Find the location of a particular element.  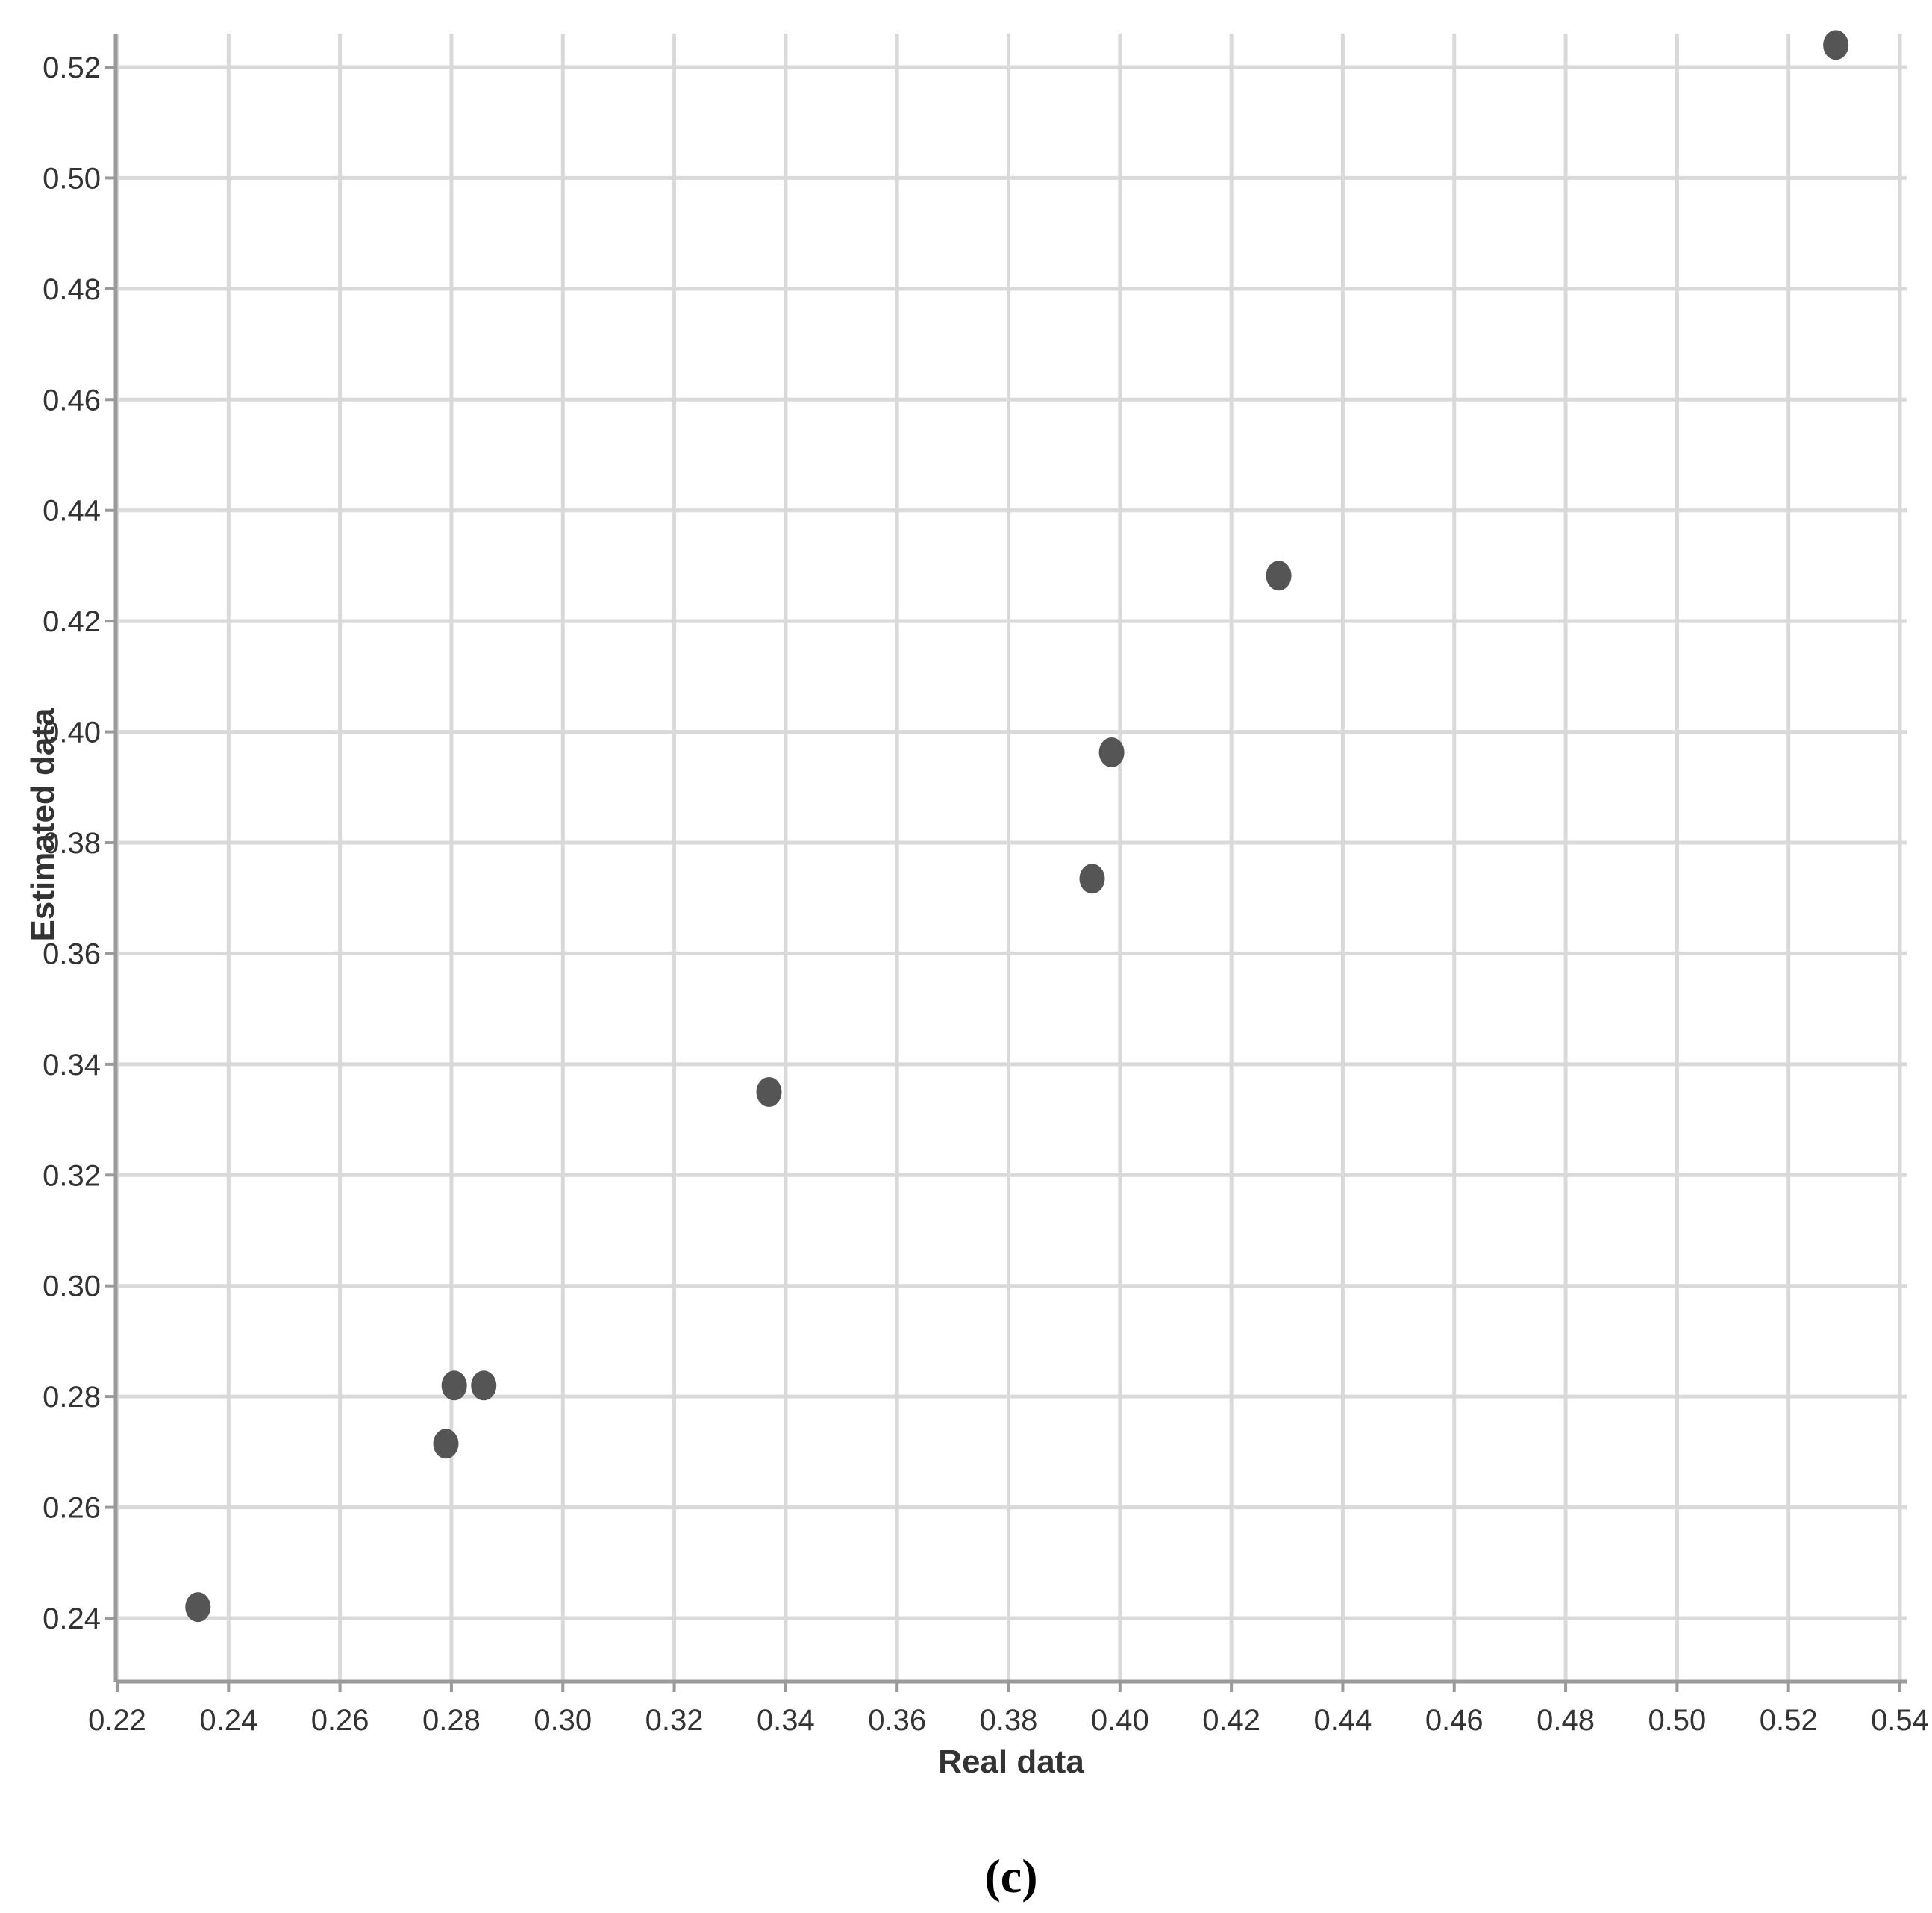

y-tick-label: 0.38 is located at coordinates (72, 843).